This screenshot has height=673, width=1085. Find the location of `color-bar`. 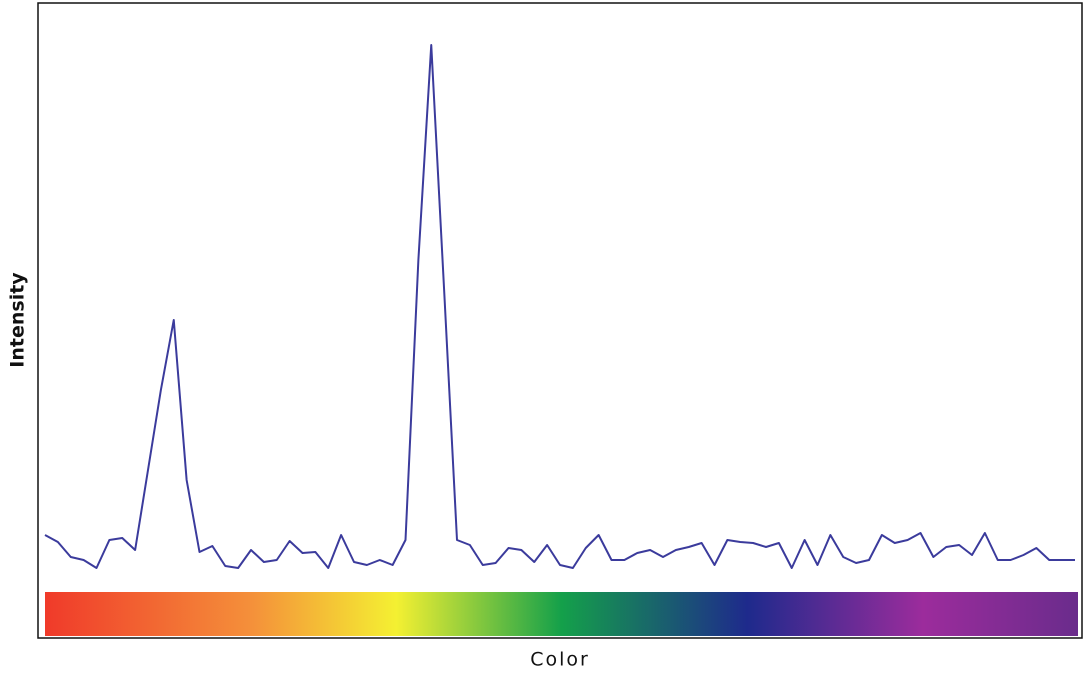

color-bar is located at coordinates (561, 614).